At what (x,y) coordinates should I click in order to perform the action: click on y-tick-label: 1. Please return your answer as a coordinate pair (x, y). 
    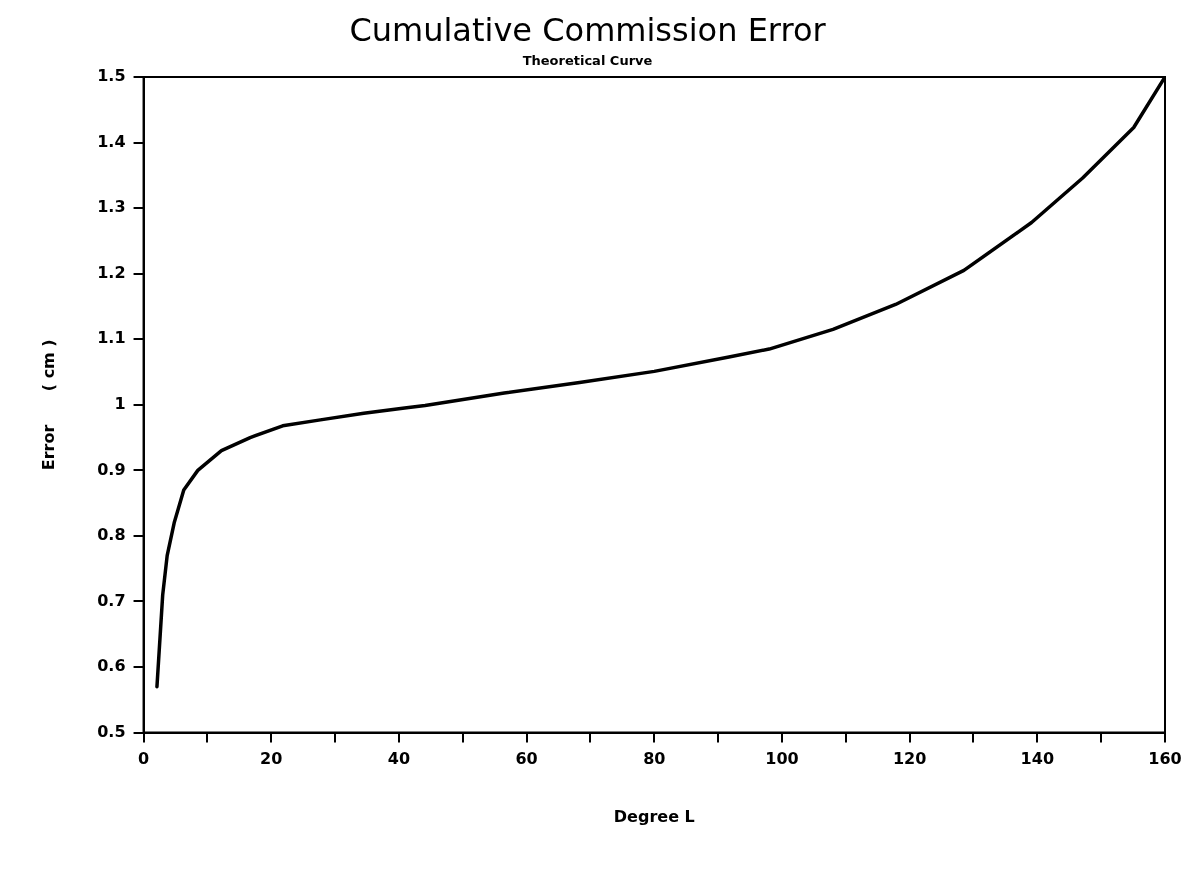
    Looking at the image, I should click on (120, 403).